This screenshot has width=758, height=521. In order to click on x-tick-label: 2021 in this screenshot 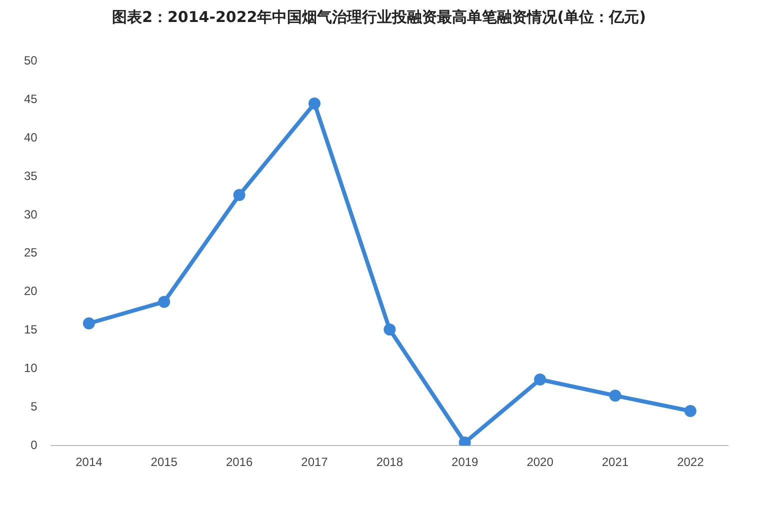, I will do `click(615, 462)`.